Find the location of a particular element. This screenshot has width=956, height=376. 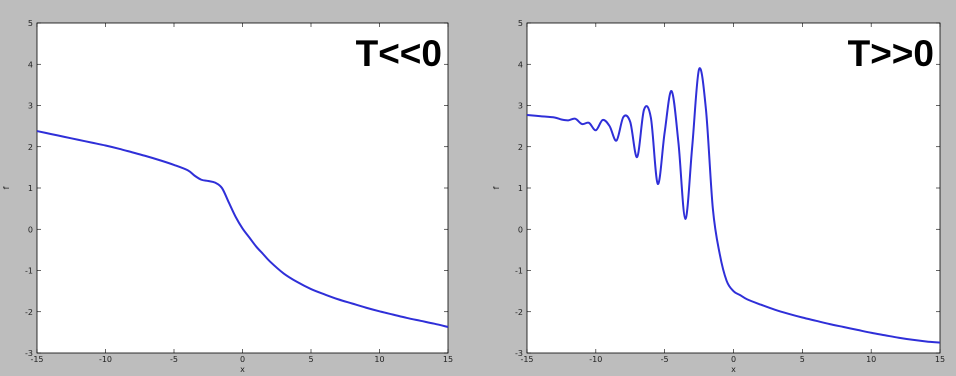

left-y-axis-label: f is located at coordinates (6, 187).